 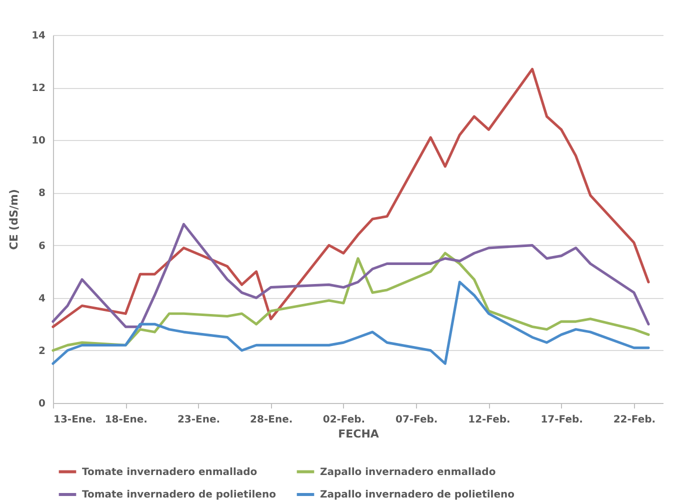 I want to click on x-tick-label: 13-Ene., so click(x=75, y=420).